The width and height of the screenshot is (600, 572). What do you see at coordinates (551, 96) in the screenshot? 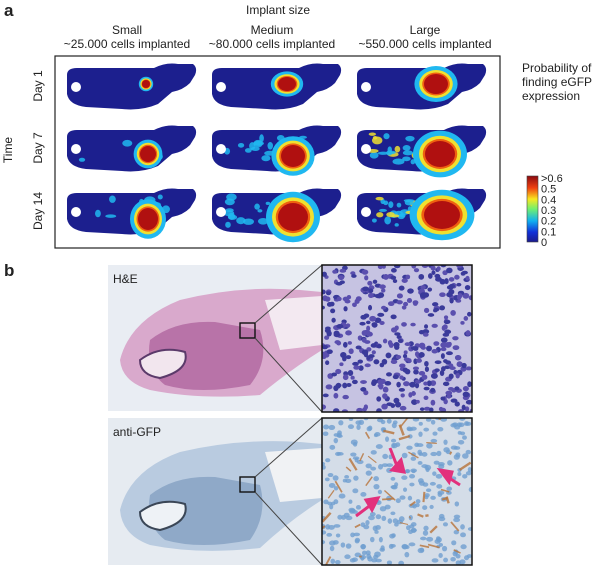
I see `colorbar-title: expression` at bounding box center [551, 96].